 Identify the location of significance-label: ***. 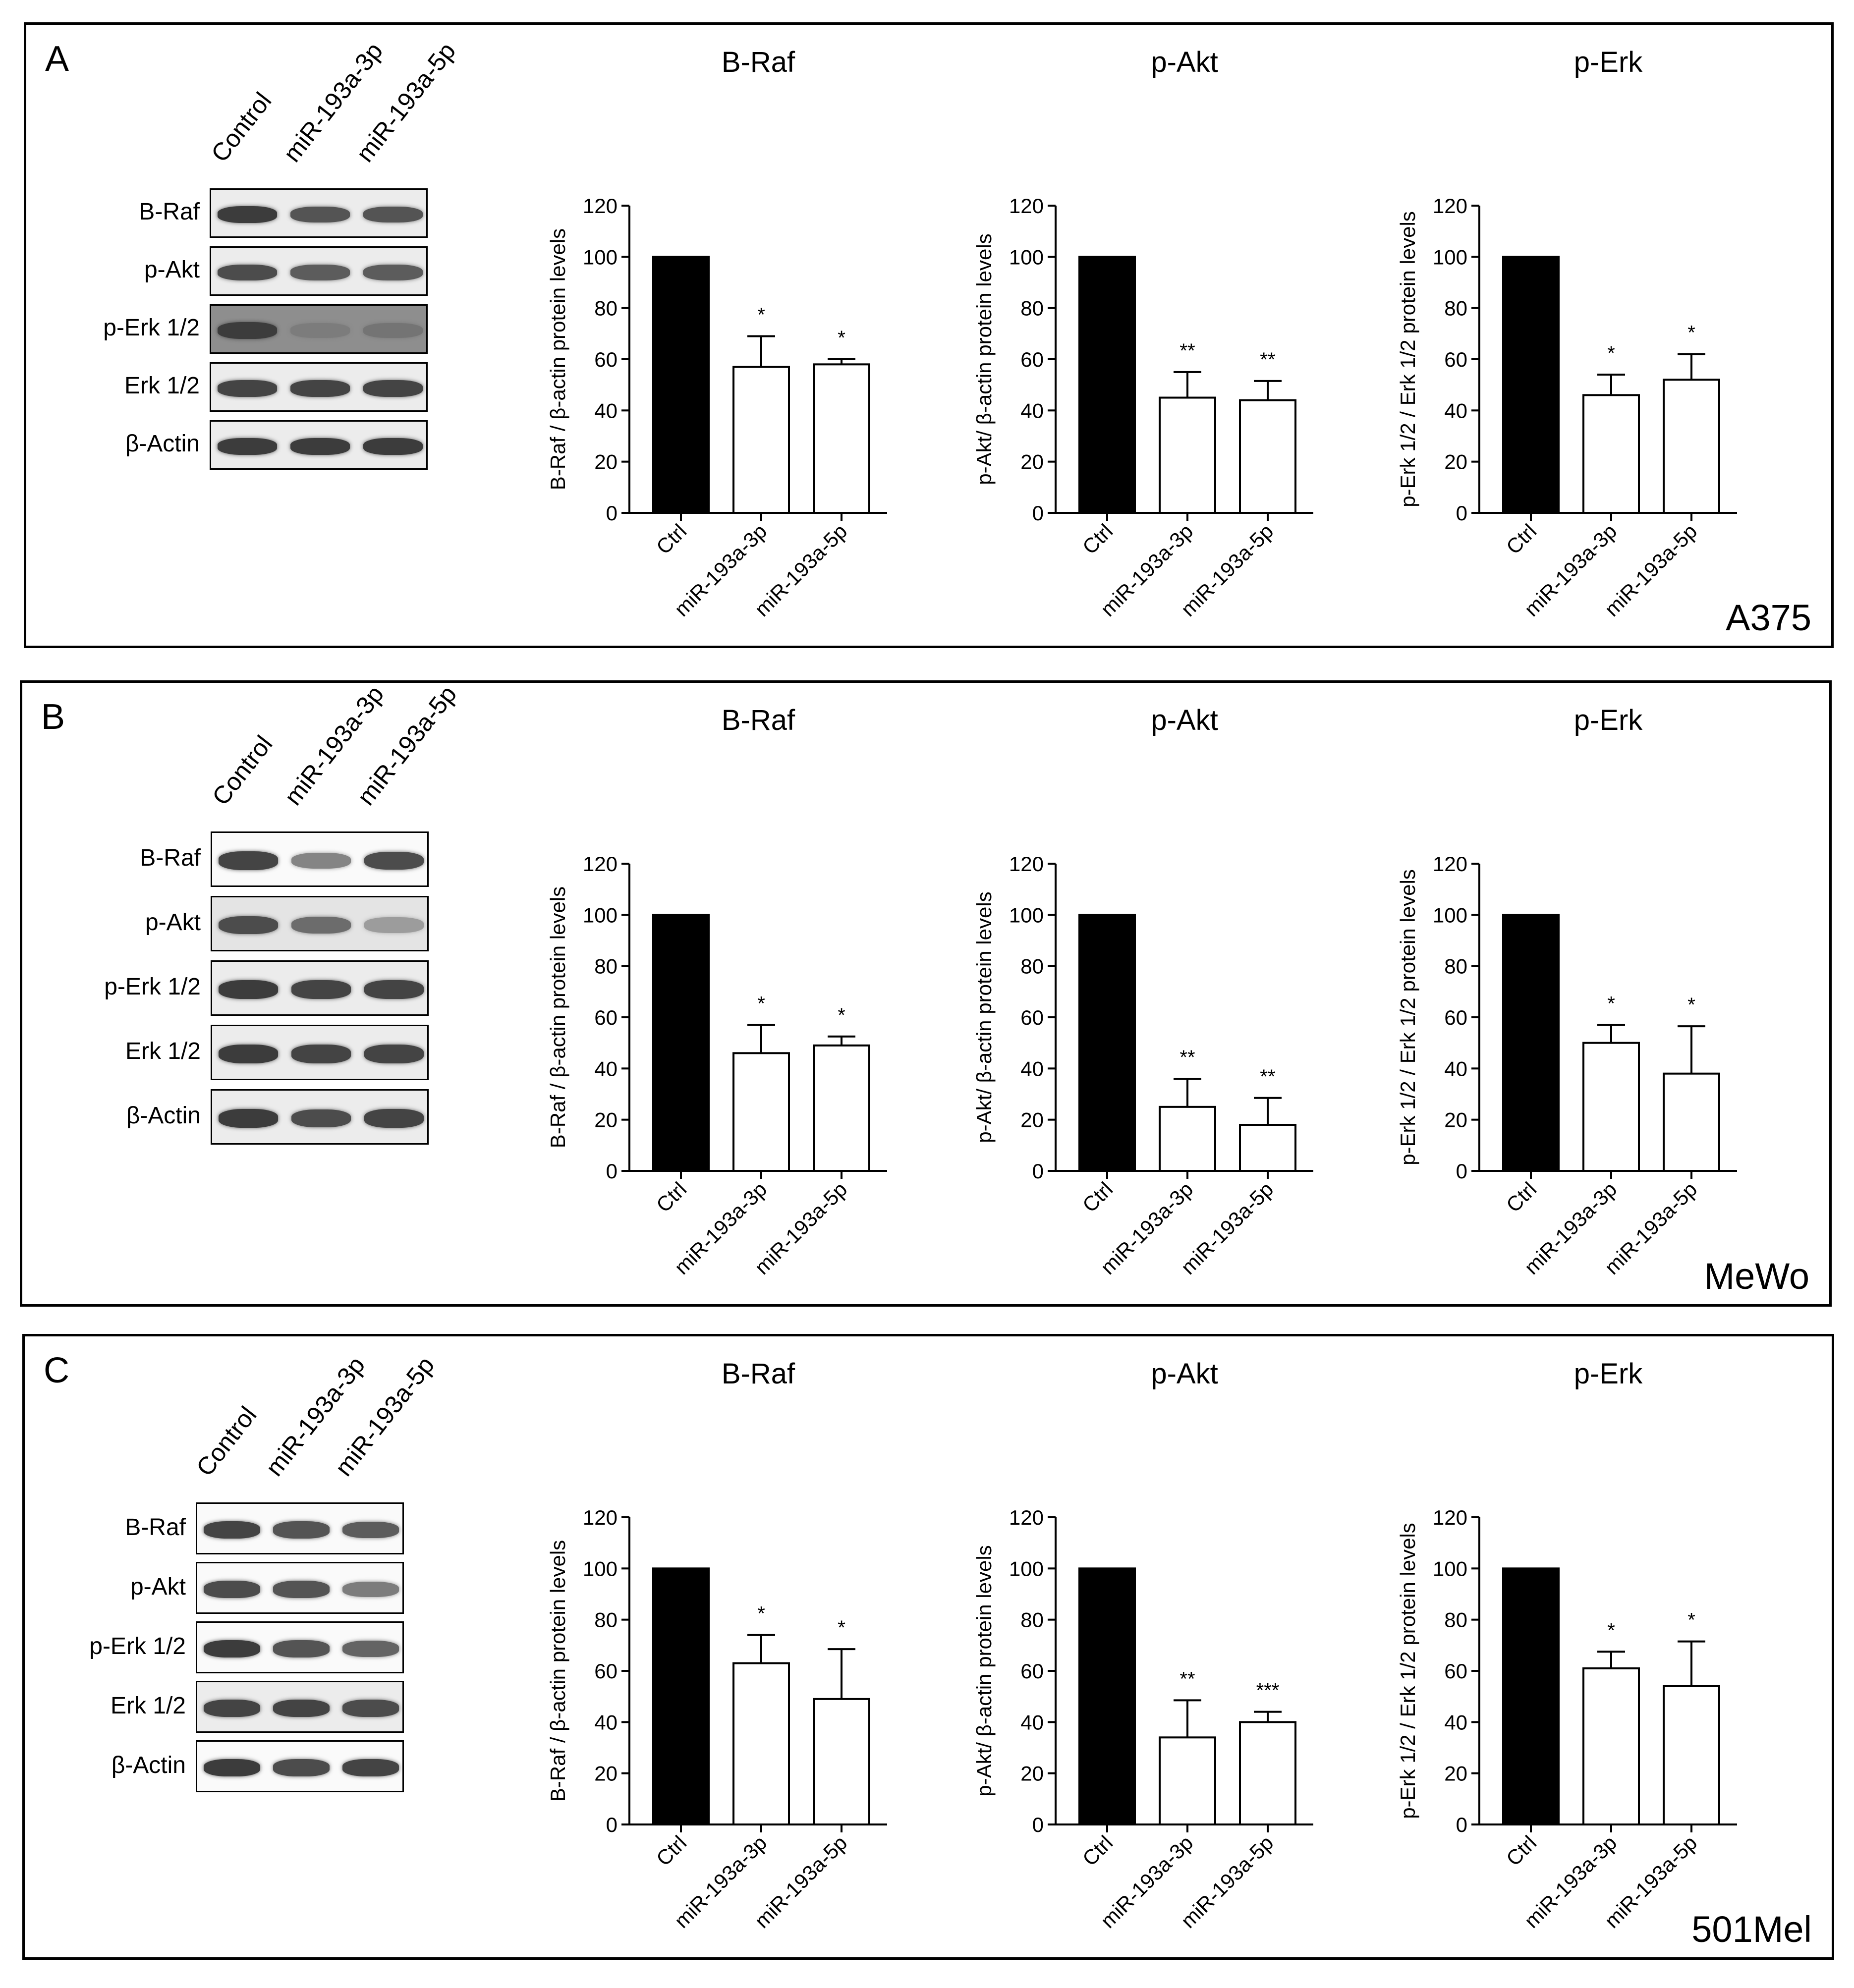
(1268, 1691).